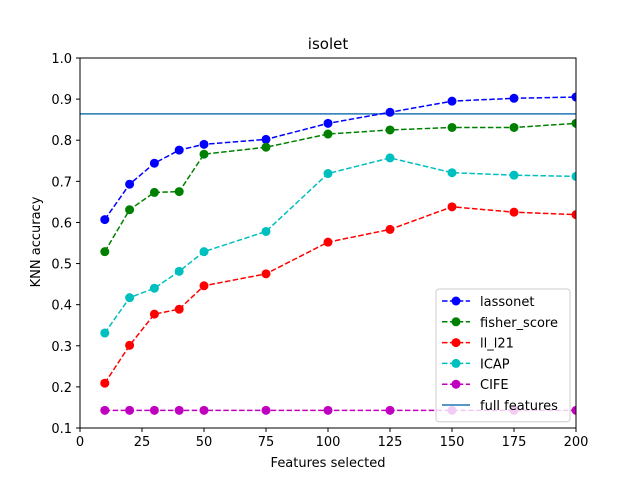 Image resolution: width=640 pixels, height=480 pixels. What do you see at coordinates (494, 385) in the screenshot?
I see `legend-label-cife: CIFE` at bounding box center [494, 385].